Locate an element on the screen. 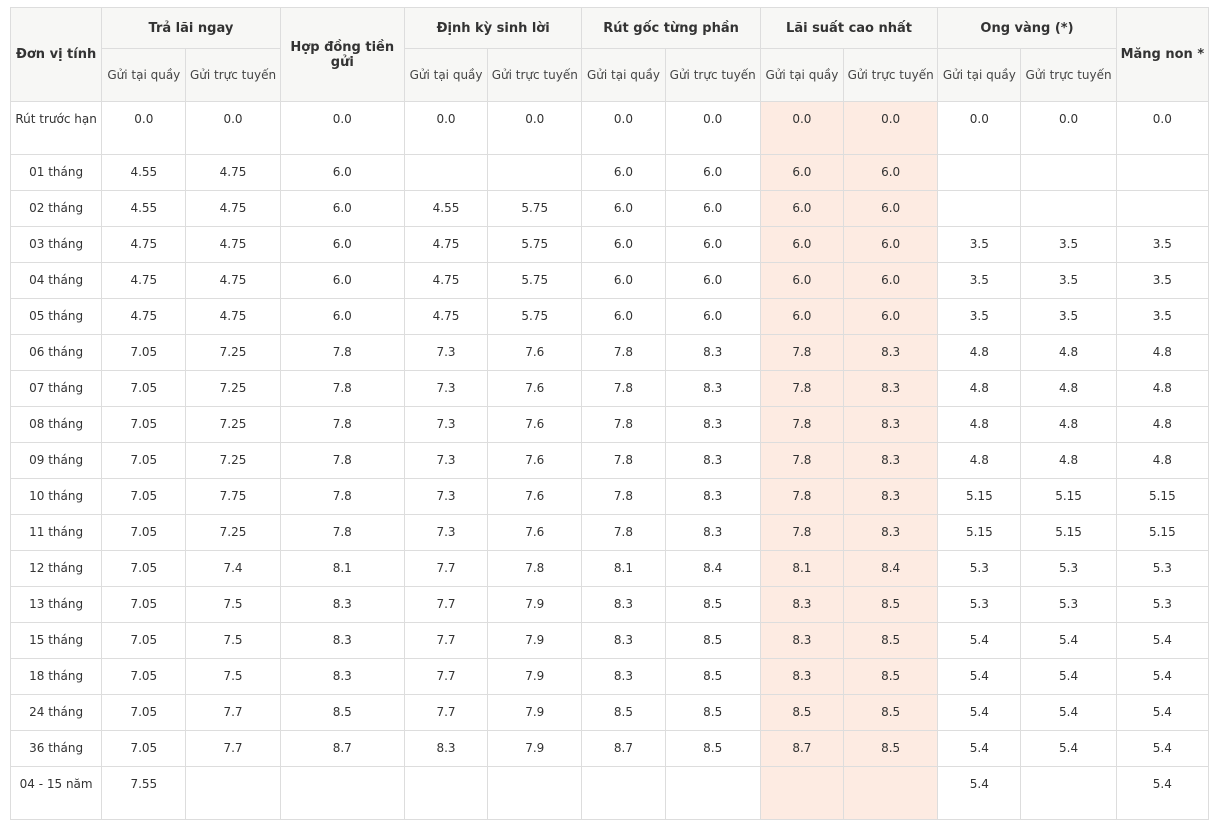 This screenshot has width=1224, height=839. rate-cell: 8.7 is located at coordinates (342, 748).